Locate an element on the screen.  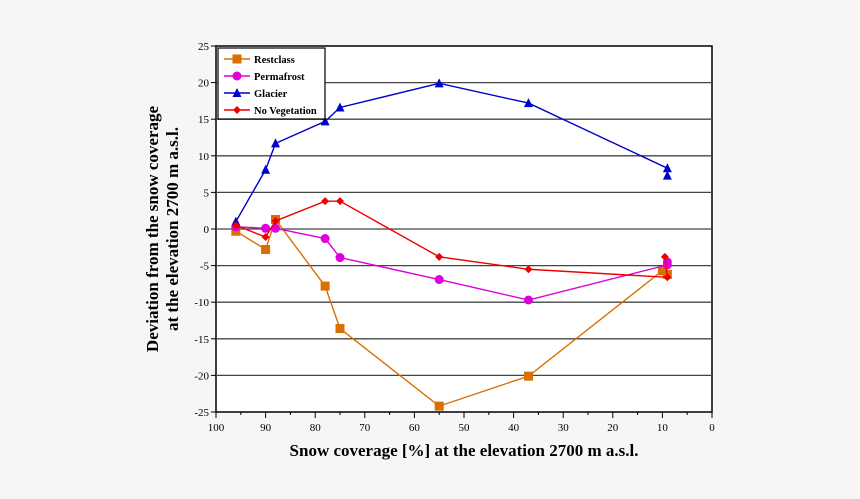
y-tick-label: 0 is located at coordinates (207, 230).